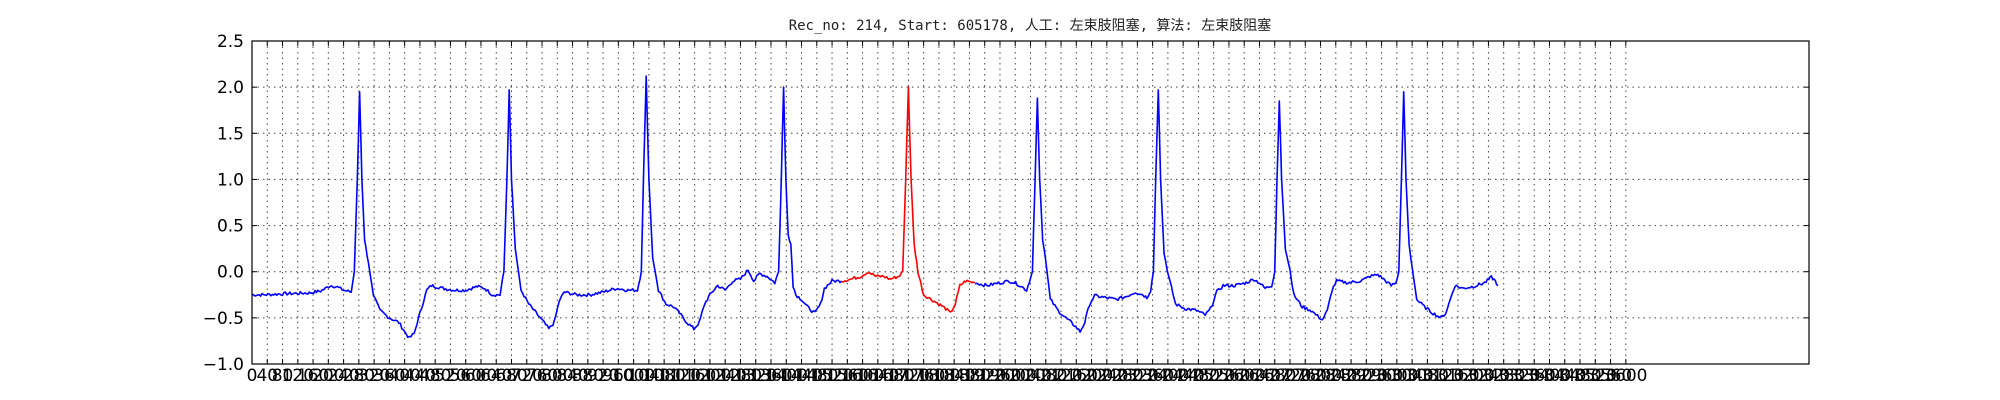  I want to click on x-tick-label: 3080, so click(1427, 376).